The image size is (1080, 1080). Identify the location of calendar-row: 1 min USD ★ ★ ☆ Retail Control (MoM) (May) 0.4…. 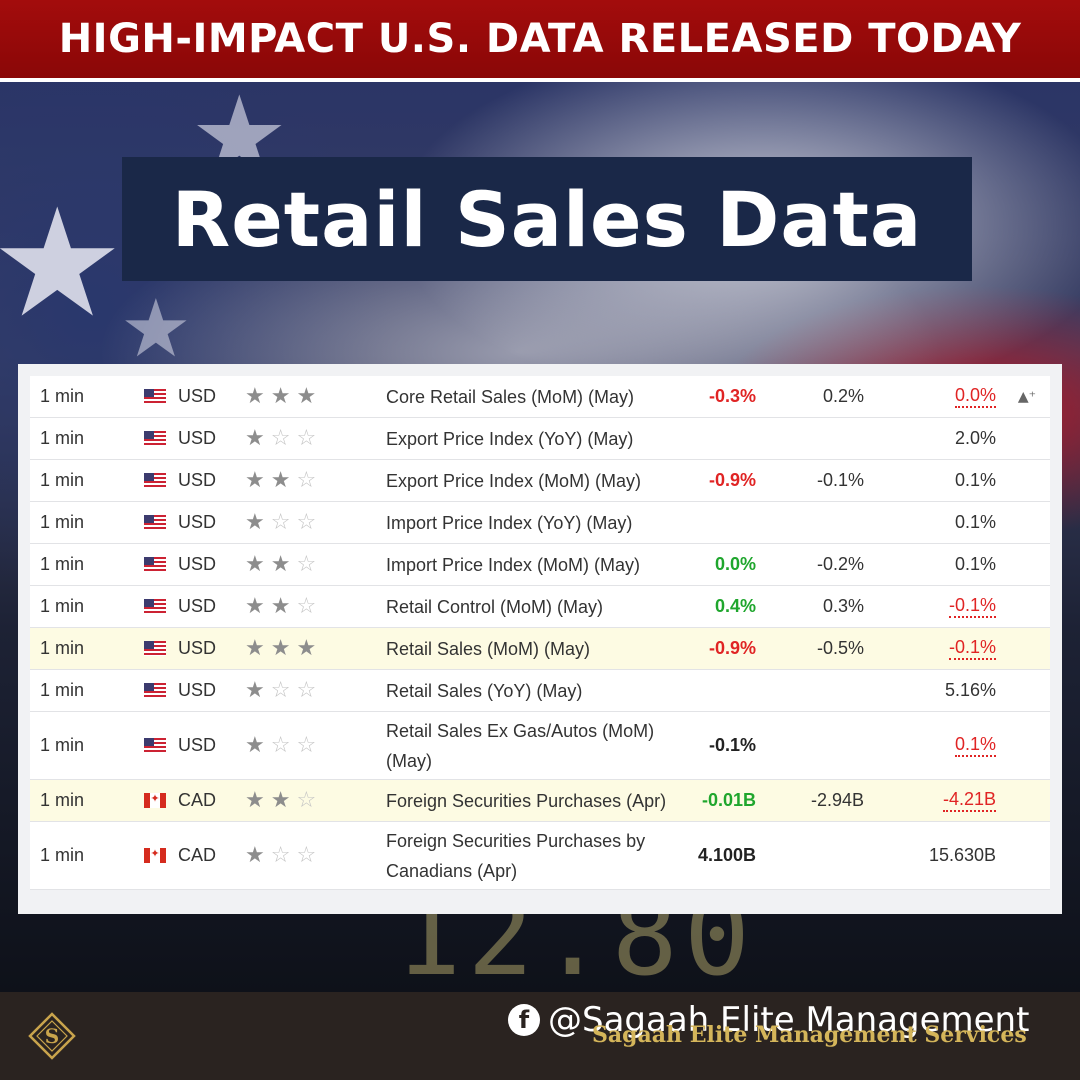
(540, 607).